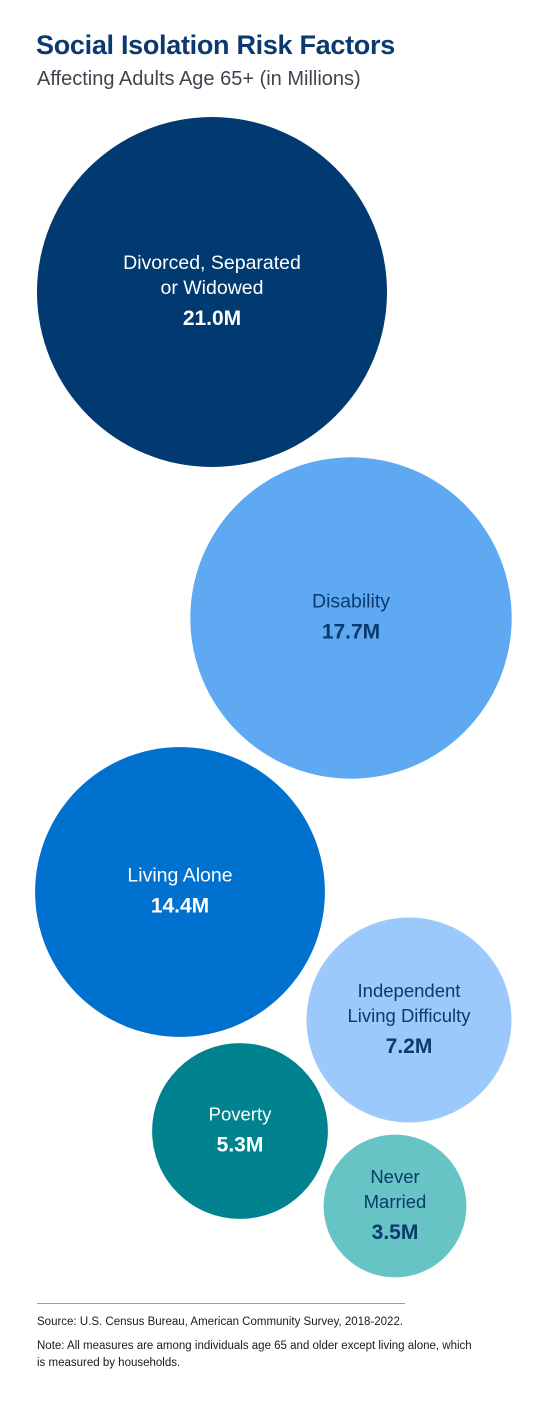 This screenshot has height=1412, width=547. What do you see at coordinates (212, 288) in the screenshot?
I see `bubble-label: or Widowed` at bounding box center [212, 288].